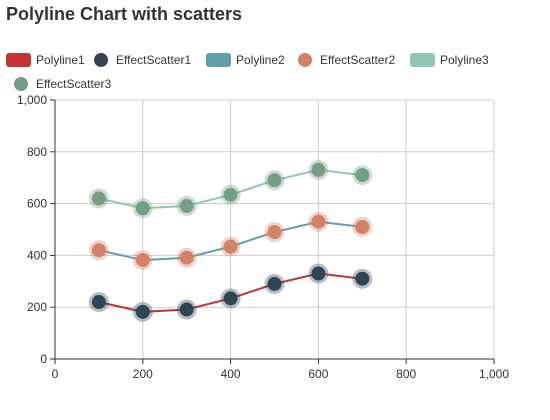  What do you see at coordinates (37, 307) in the screenshot?
I see `y-tick-label: 200` at bounding box center [37, 307].